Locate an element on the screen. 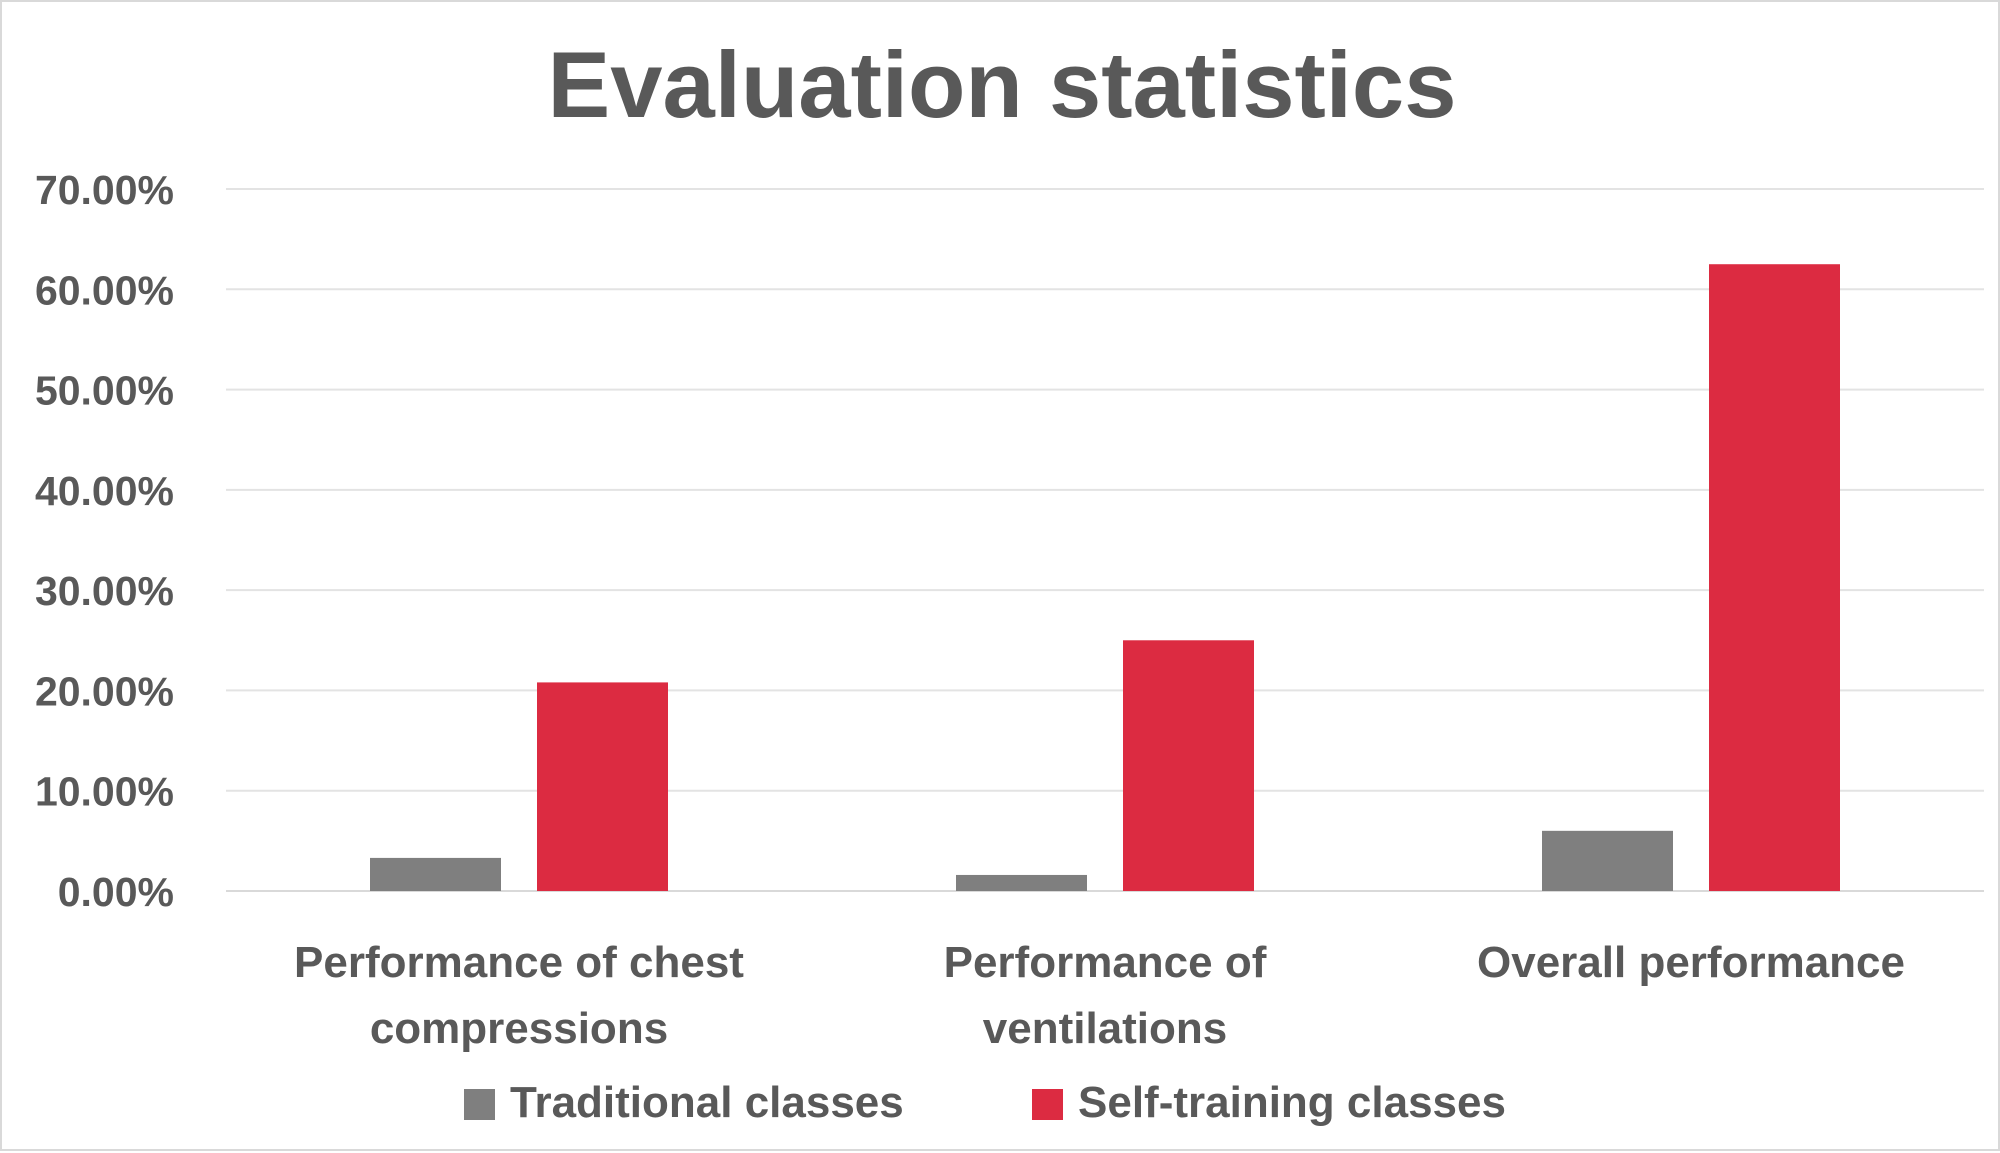  y-tick-label: 10.00% is located at coordinates (104, 792).